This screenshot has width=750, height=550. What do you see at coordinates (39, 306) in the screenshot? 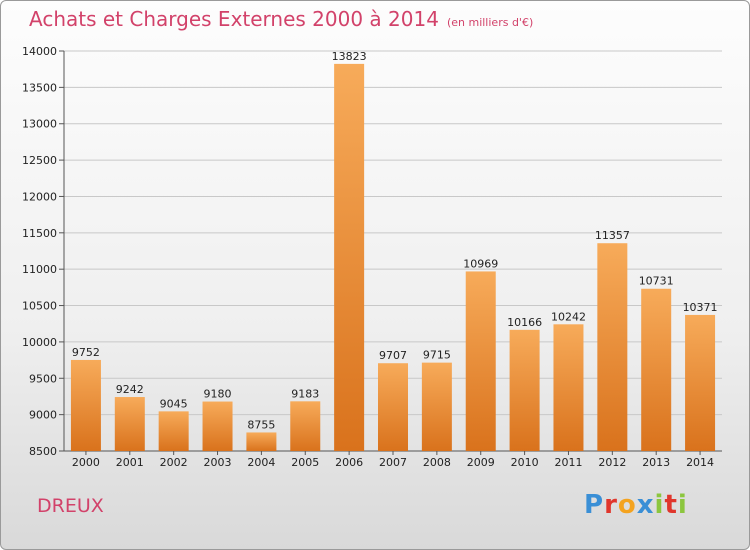
I see `y-tick-label: 10500` at bounding box center [39, 306].